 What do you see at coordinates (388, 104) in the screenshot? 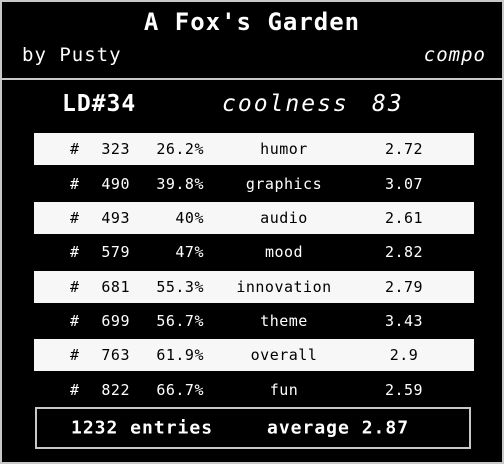
I see `coolness-value: 83` at bounding box center [388, 104].